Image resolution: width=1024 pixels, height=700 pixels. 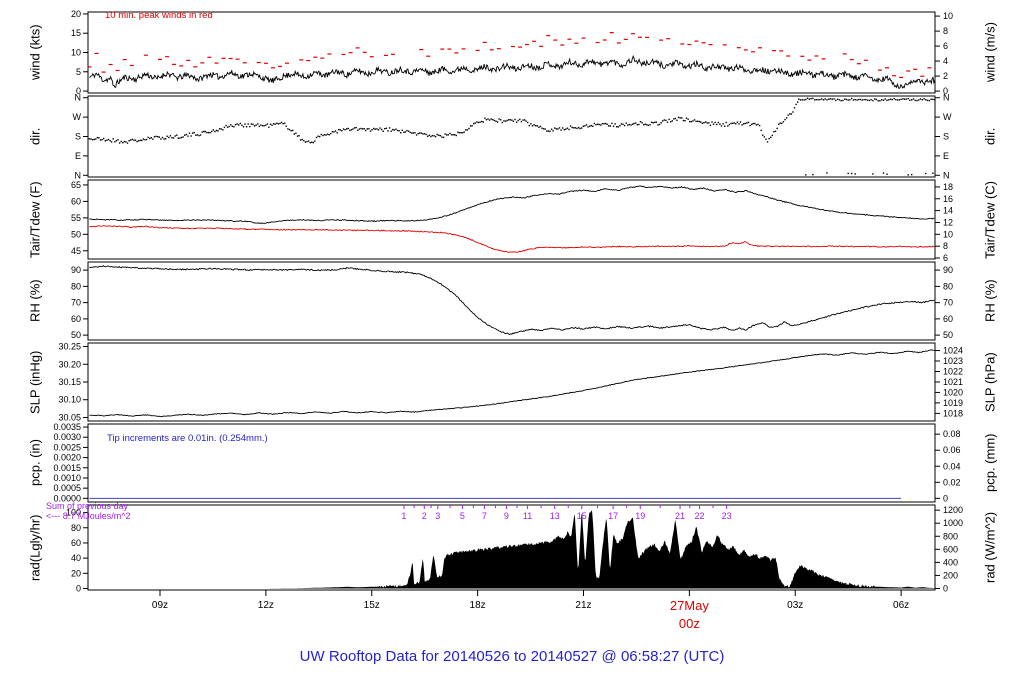 What do you see at coordinates (952, 450) in the screenshot?
I see `y-tick-label: 0.06` at bounding box center [952, 450].